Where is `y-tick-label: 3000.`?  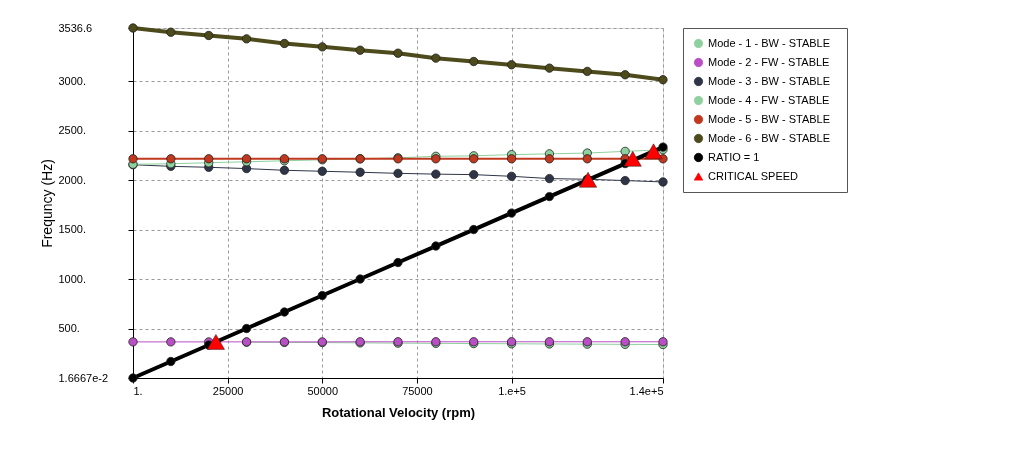 y-tick-label: 3000. is located at coordinates (72, 80).